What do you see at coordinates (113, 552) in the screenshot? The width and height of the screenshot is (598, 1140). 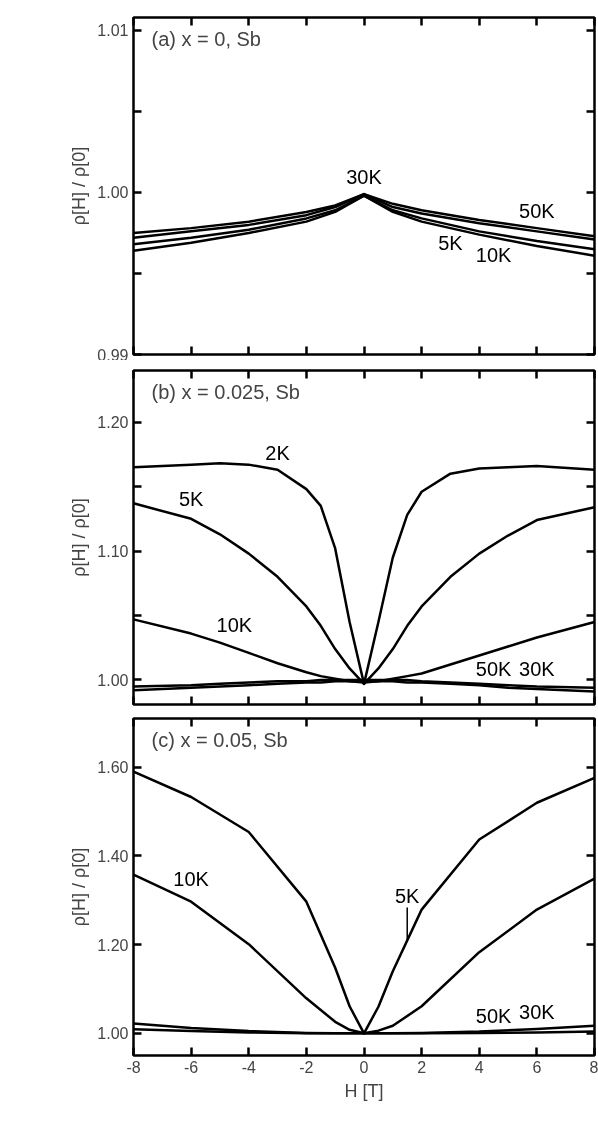 I see `y-tick-label: 1.10` at bounding box center [113, 552].